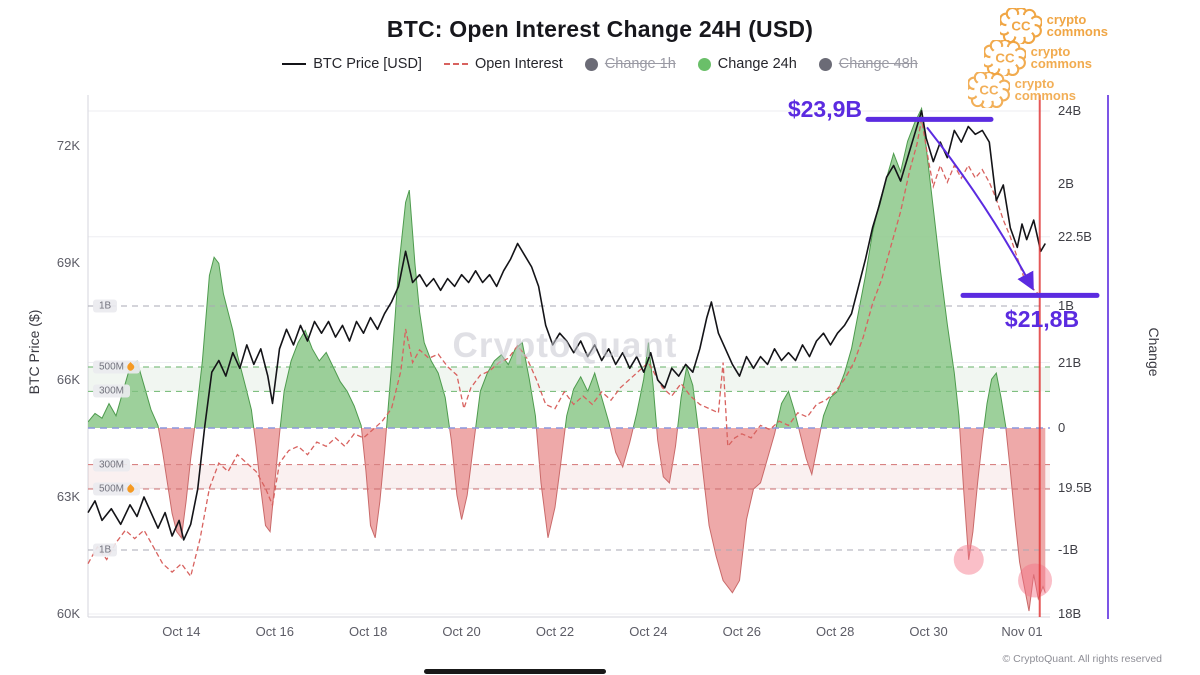 The image size is (1200, 675). Describe the element at coordinates (640, 64) in the screenshot. I see `legend-label: Change 1h` at that location.